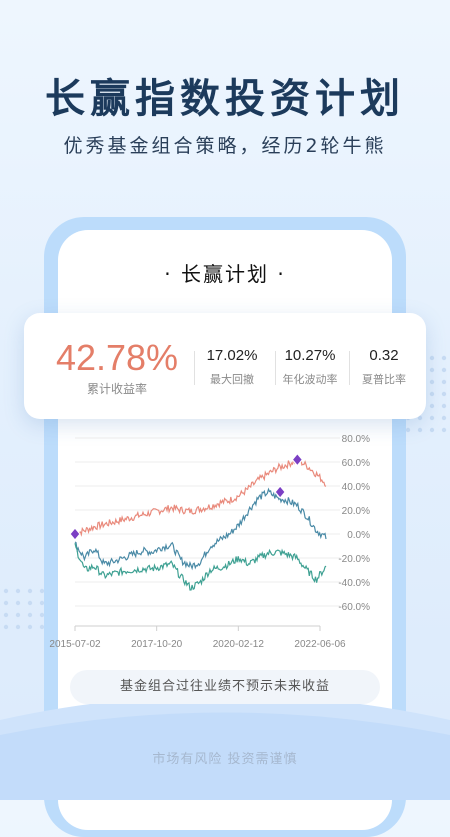 The image size is (450, 837). What do you see at coordinates (239, 644) in the screenshot?
I see `x-tick-label: 2020-02-12` at bounding box center [239, 644].